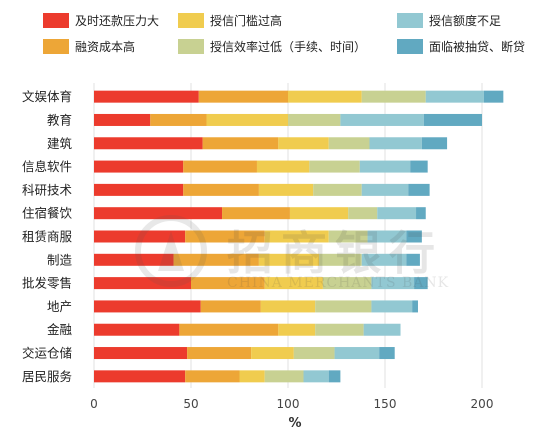 Image resolution: width=550 pixels, height=437 pixels. Describe the element at coordinates (385, 404) in the screenshot. I see `x-tick-label: 150` at that location.